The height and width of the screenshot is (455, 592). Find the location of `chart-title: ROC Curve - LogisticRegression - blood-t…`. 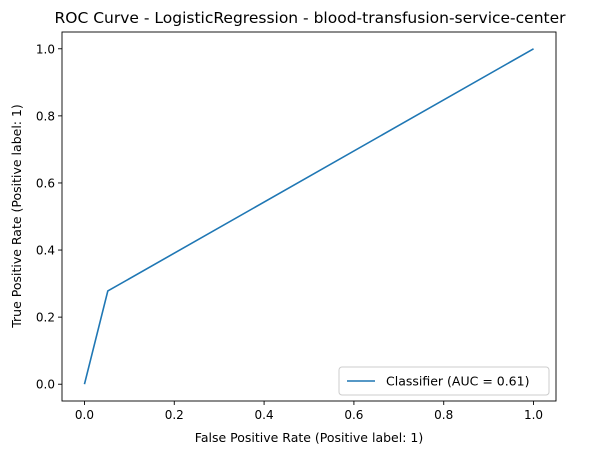

chart-title: ROC Curve - LogisticRegression - blood-t… is located at coordinates (310, 18).